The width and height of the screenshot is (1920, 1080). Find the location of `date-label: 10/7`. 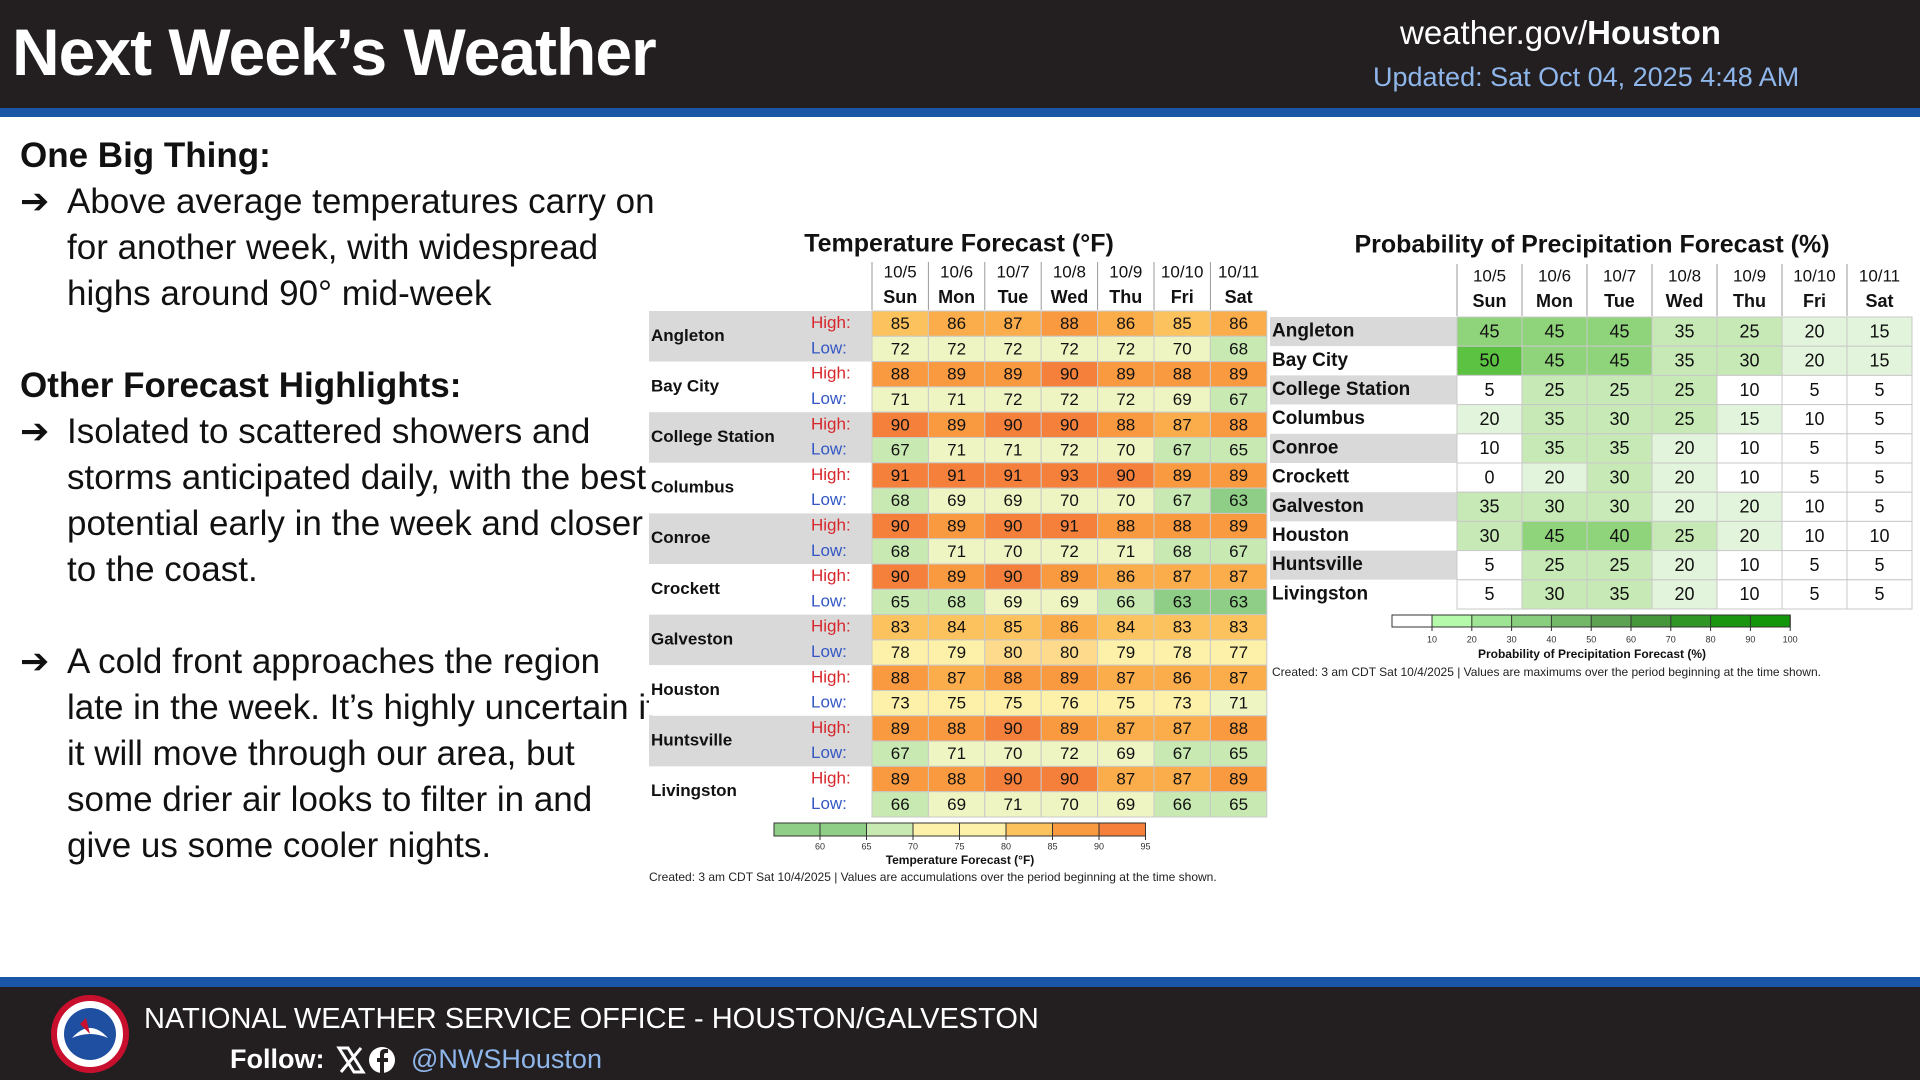

date-label: 10/7 is located at coordinates (1619, 275).